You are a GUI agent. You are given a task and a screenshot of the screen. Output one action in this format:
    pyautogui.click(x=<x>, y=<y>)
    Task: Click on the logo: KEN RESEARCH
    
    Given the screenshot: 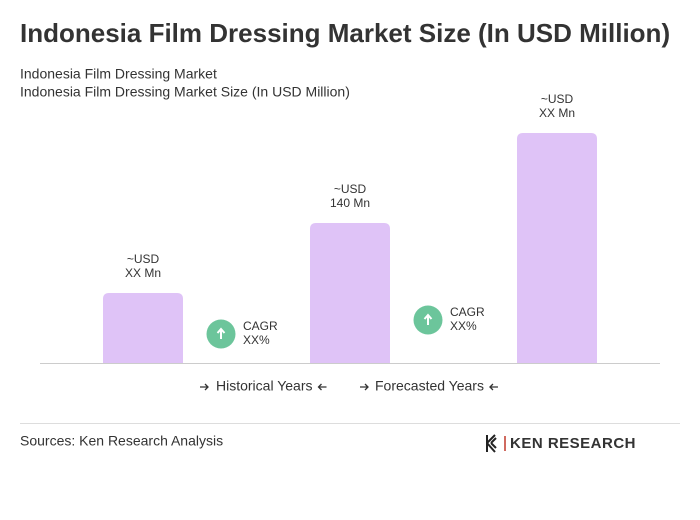 What is the action you would take?
    pyautogui.click(x=561, y=443)
    